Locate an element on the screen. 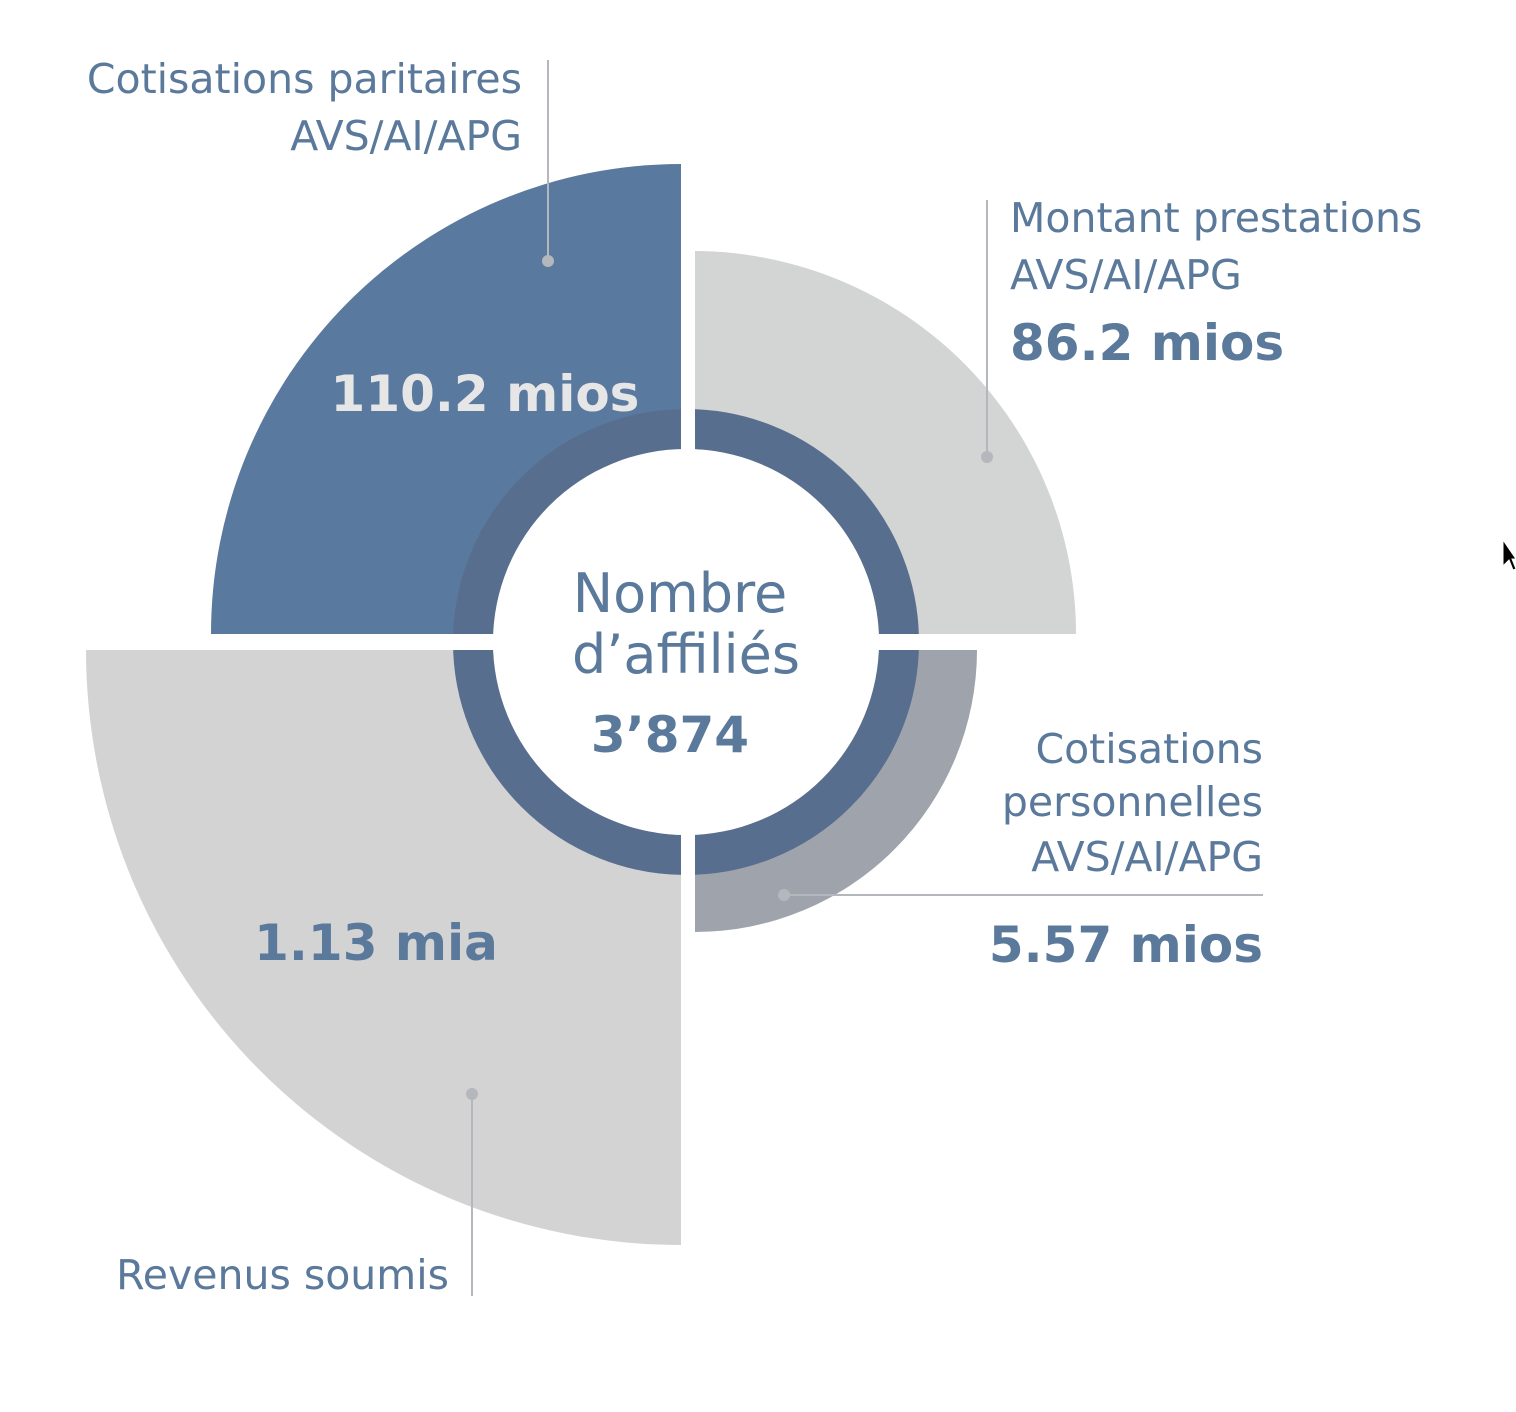  label-montant-prestations-line2: AVS/AI/APG is located at coordinates (1126, 275).